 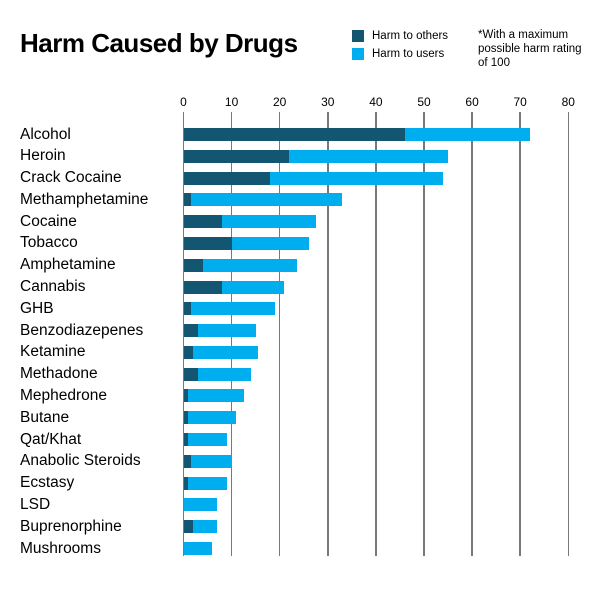 I want to click on x-axis-tick-label: 80, so click(x=568, y=102).